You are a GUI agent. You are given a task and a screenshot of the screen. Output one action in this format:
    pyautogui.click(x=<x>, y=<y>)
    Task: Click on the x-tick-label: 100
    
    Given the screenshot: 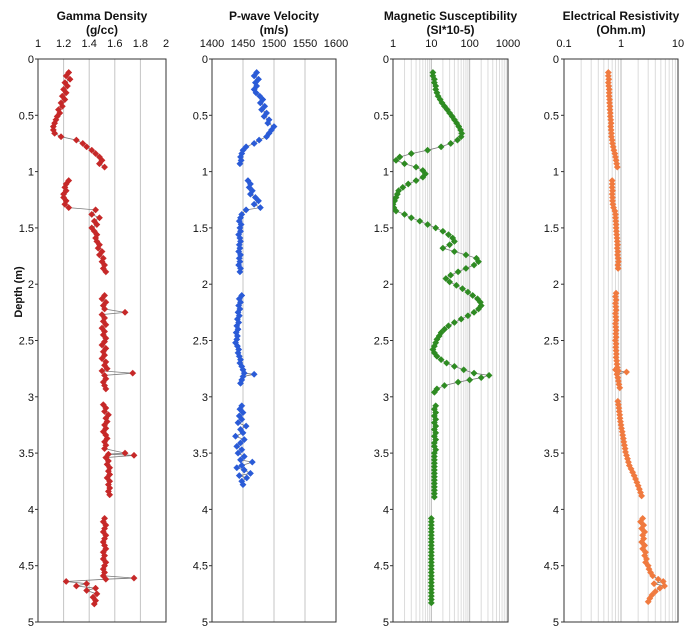 What is the action you would take?
    pyautogui.click(x=469, y=44)
    